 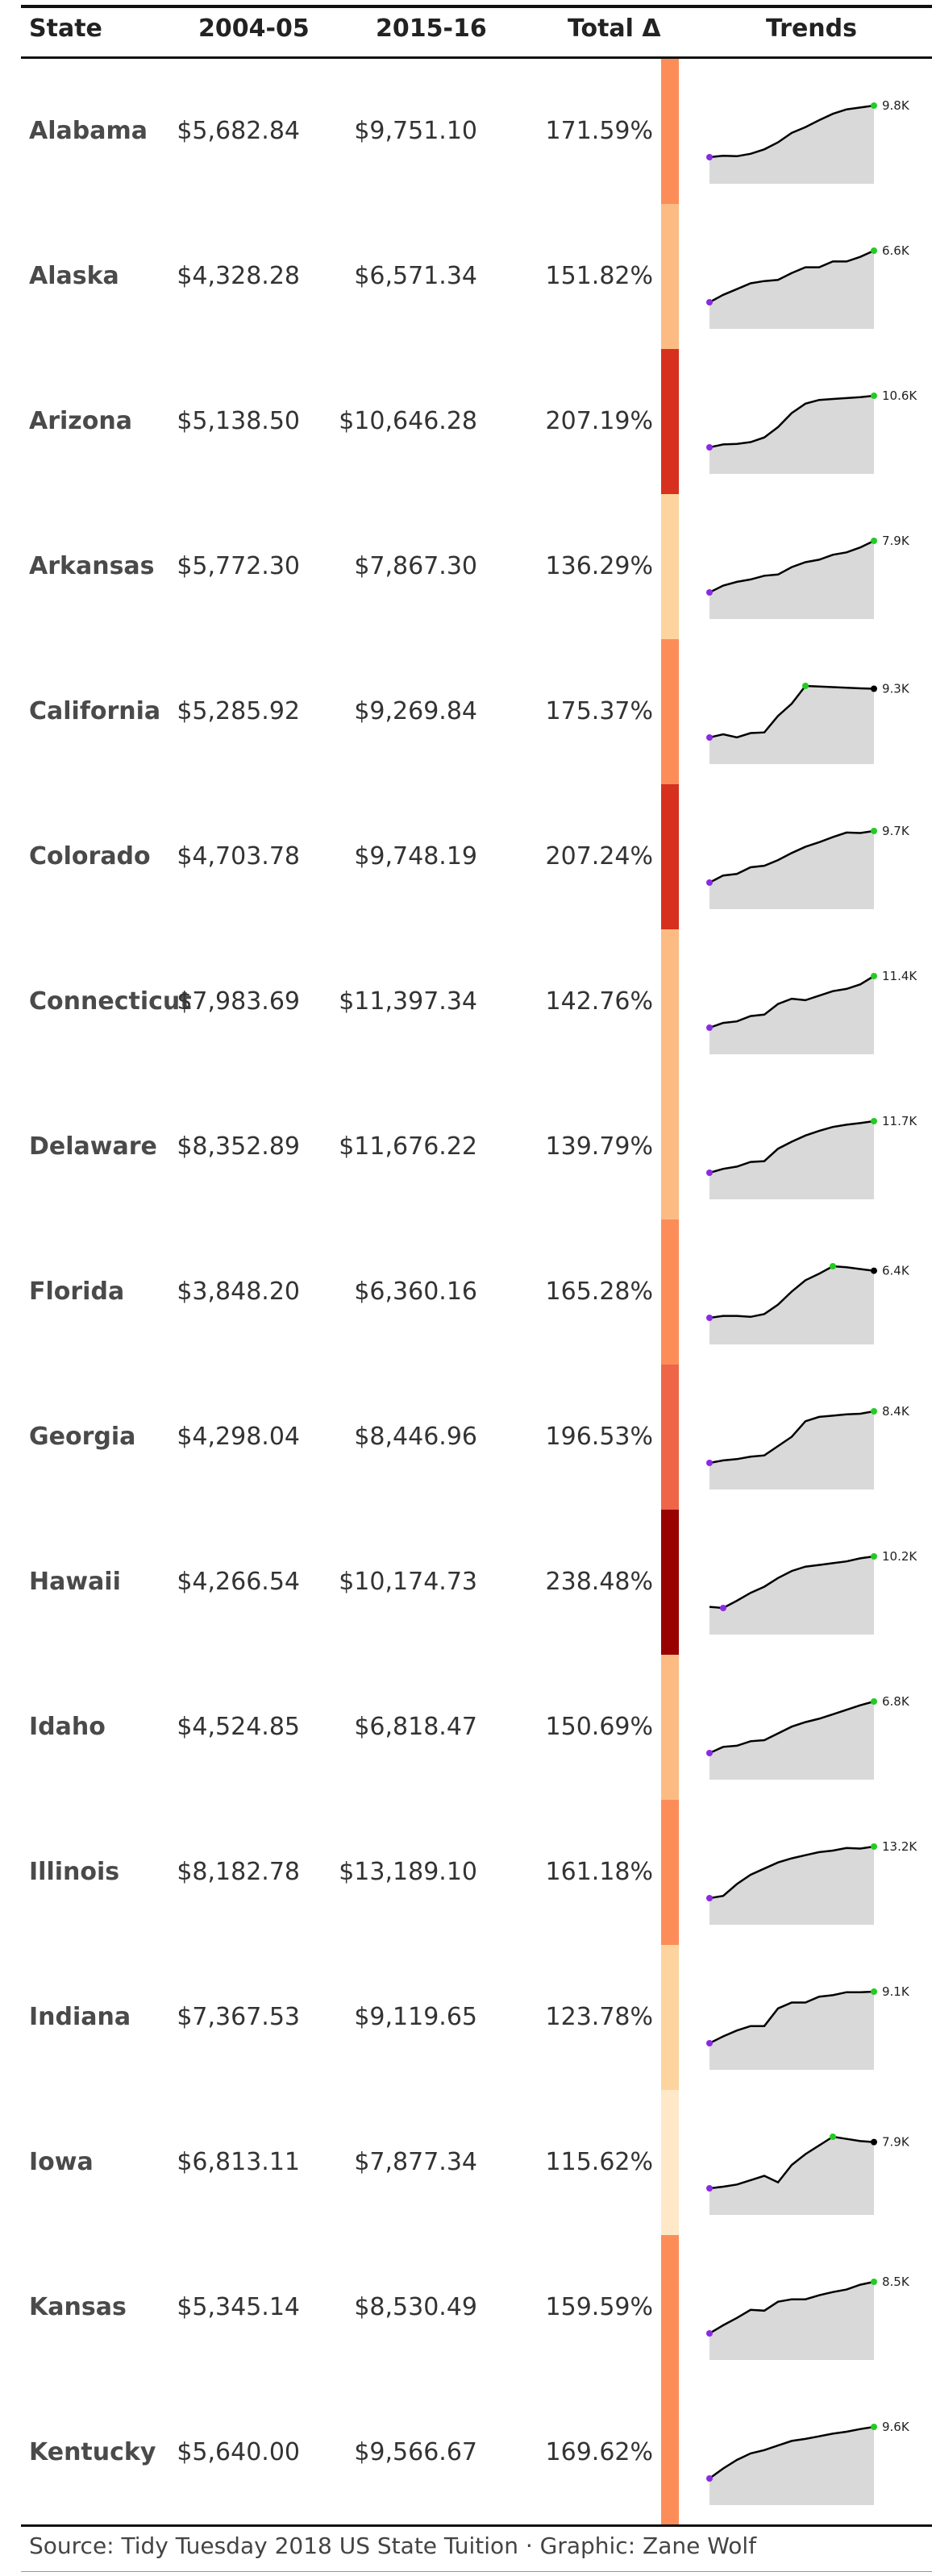 I want to click on tuition-2004-05: $5,772.30, so click(x=239, y=566).